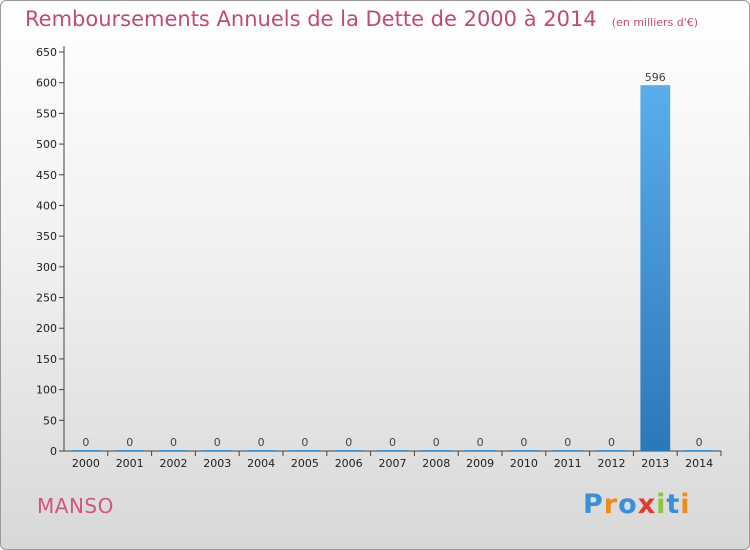 The height and width of the screenshot is (550, 750). I want to click on data-label: 596, so click(655, 77).